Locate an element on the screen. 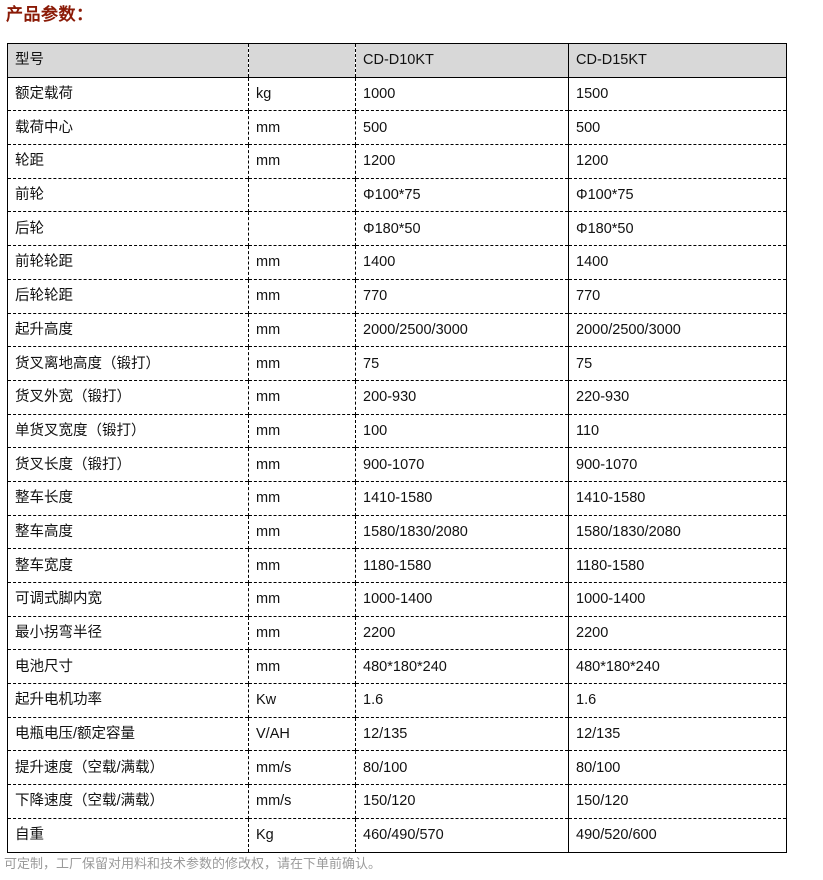 Image resolution: width=823 pixels, height=880 pixels. cell-model-a-value: 460/490/570 is located at coordinates (462, 834).